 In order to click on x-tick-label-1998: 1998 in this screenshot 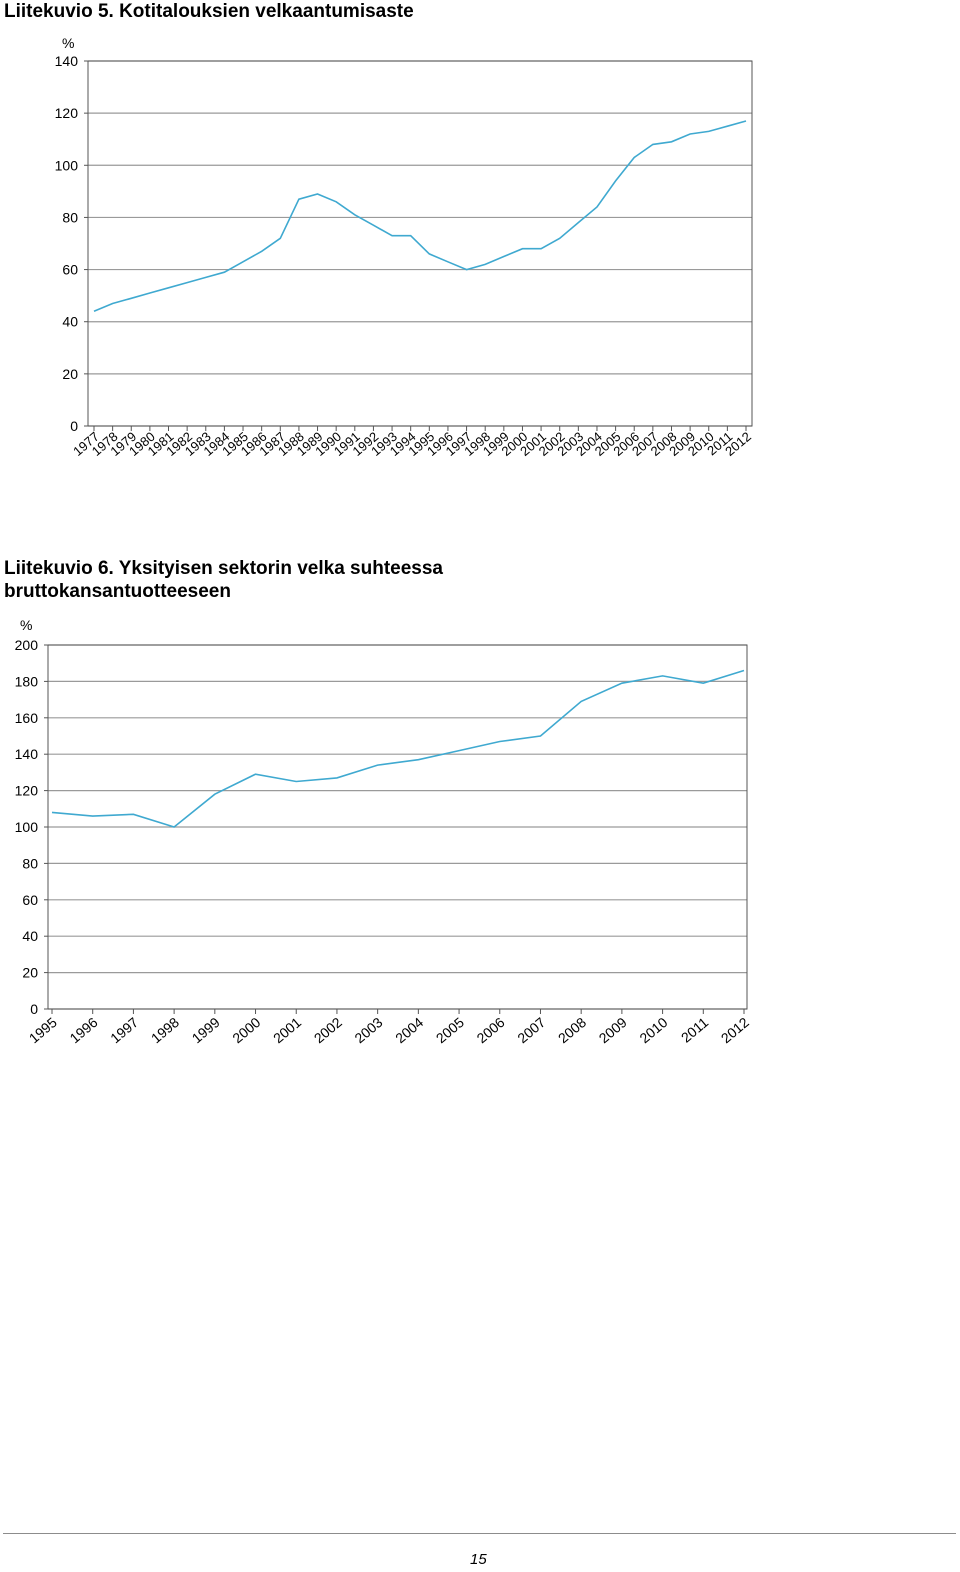, I will do `click(165, 1030)`.